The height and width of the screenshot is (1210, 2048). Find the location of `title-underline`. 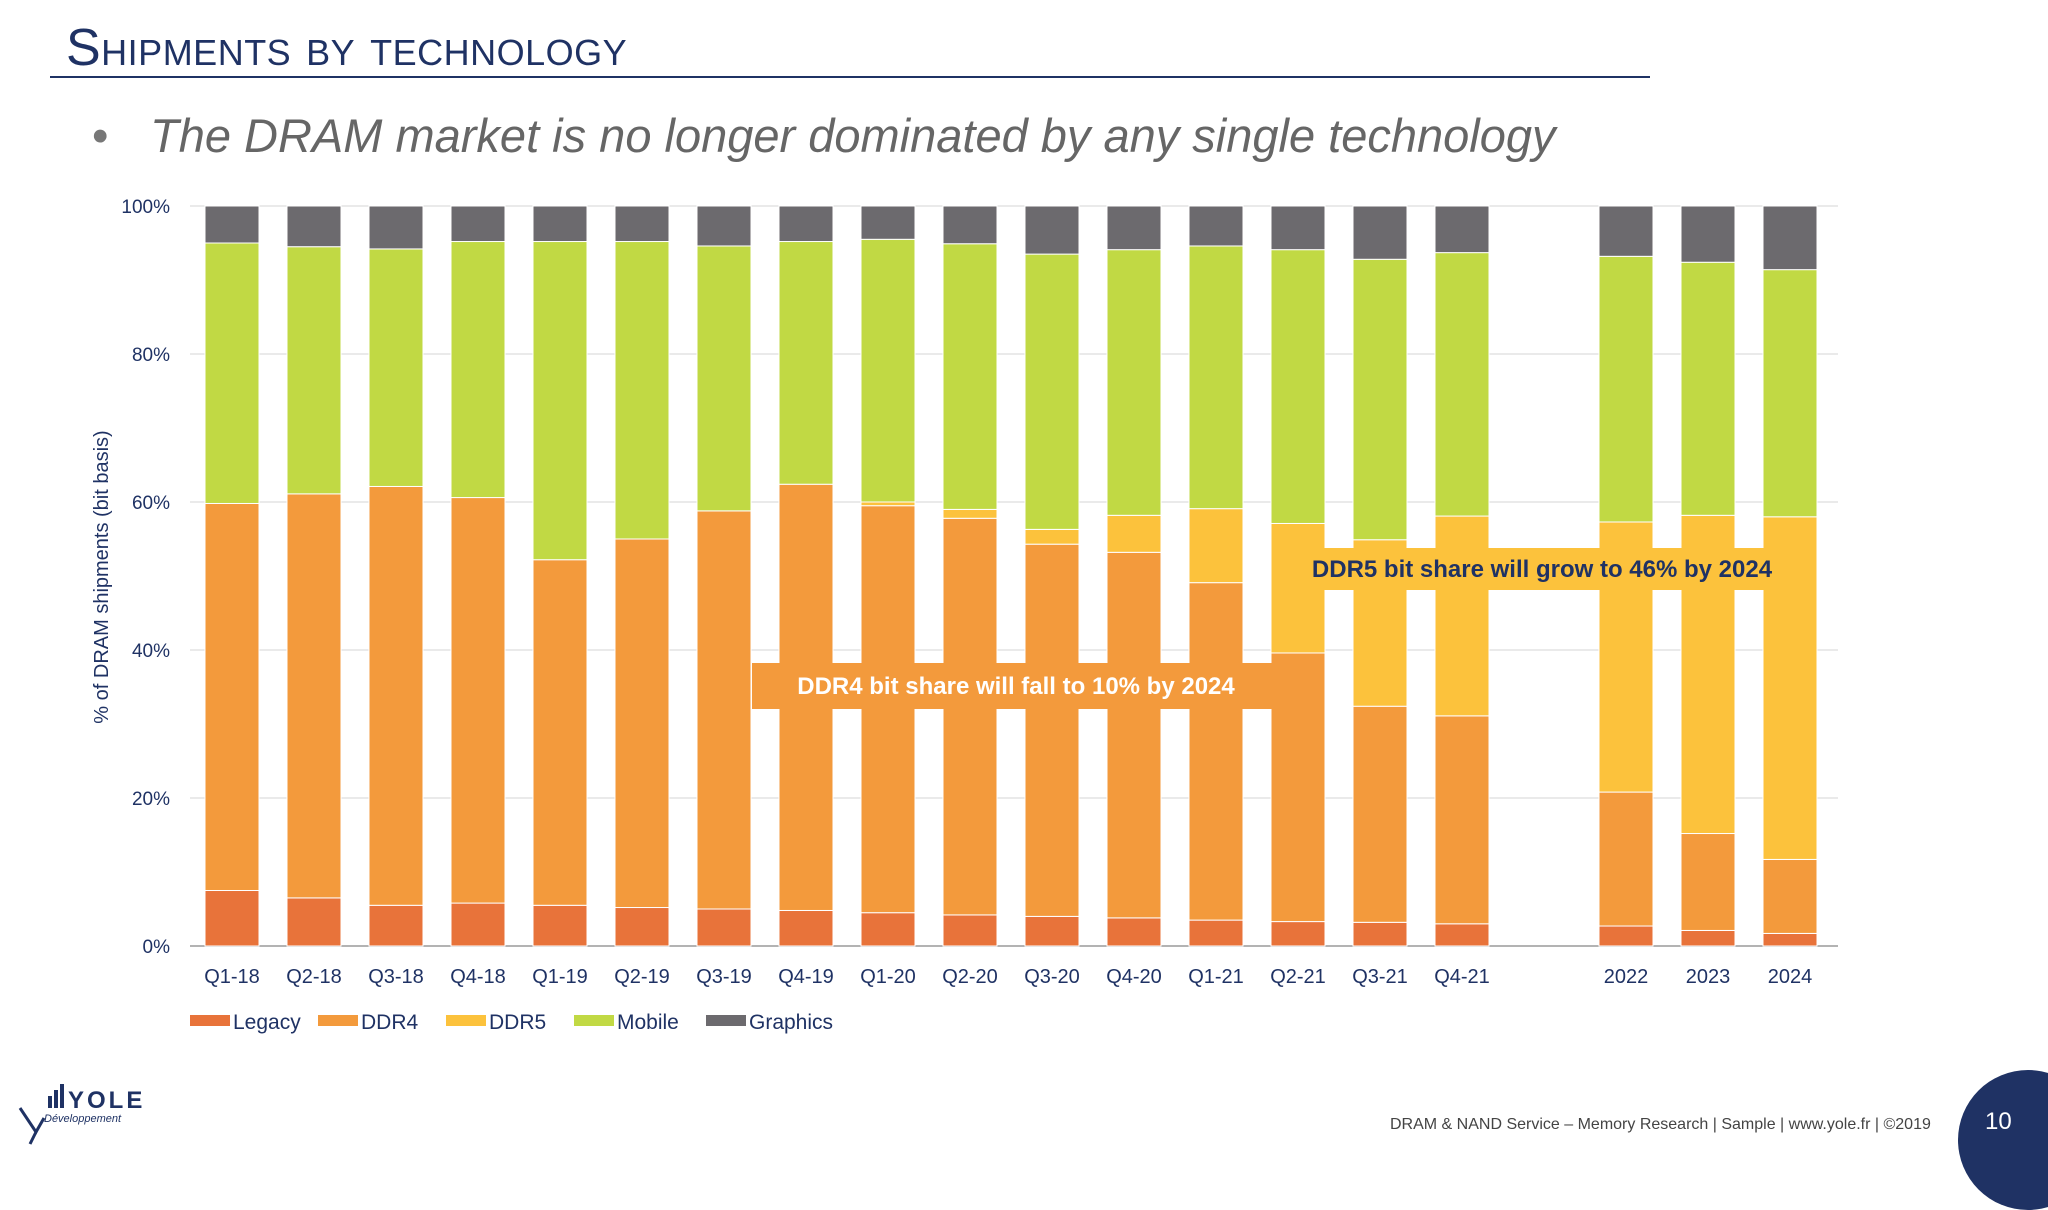

title-underline is located at coordinates (850, 77).